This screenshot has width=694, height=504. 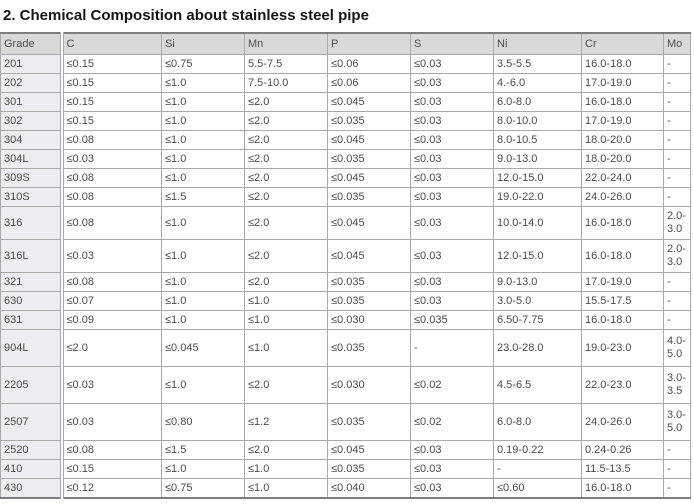 What do you see at coordinates (32, 83) in the screenshot?
I see `grade-cell: 202` at bounding box center [32, 83].